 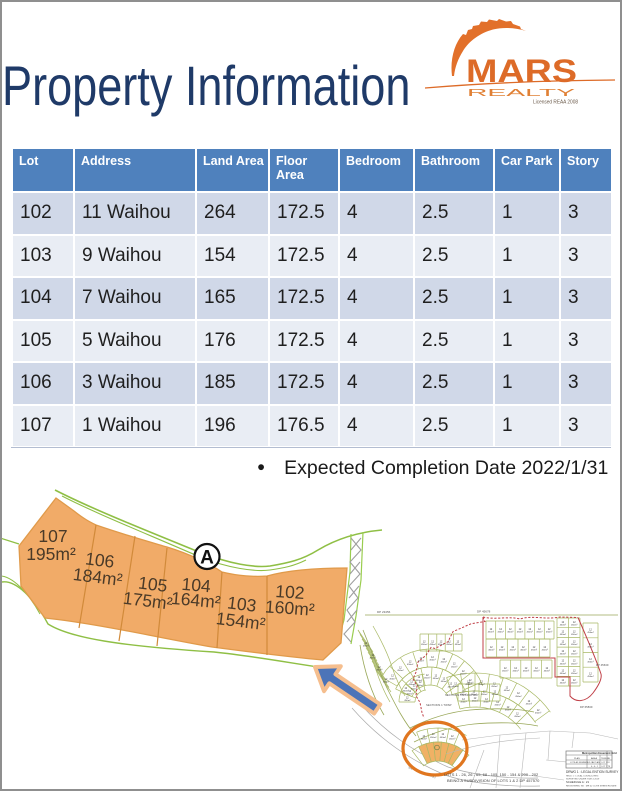 I want to click on svg-text: AREA, so click(x=594, y=758).